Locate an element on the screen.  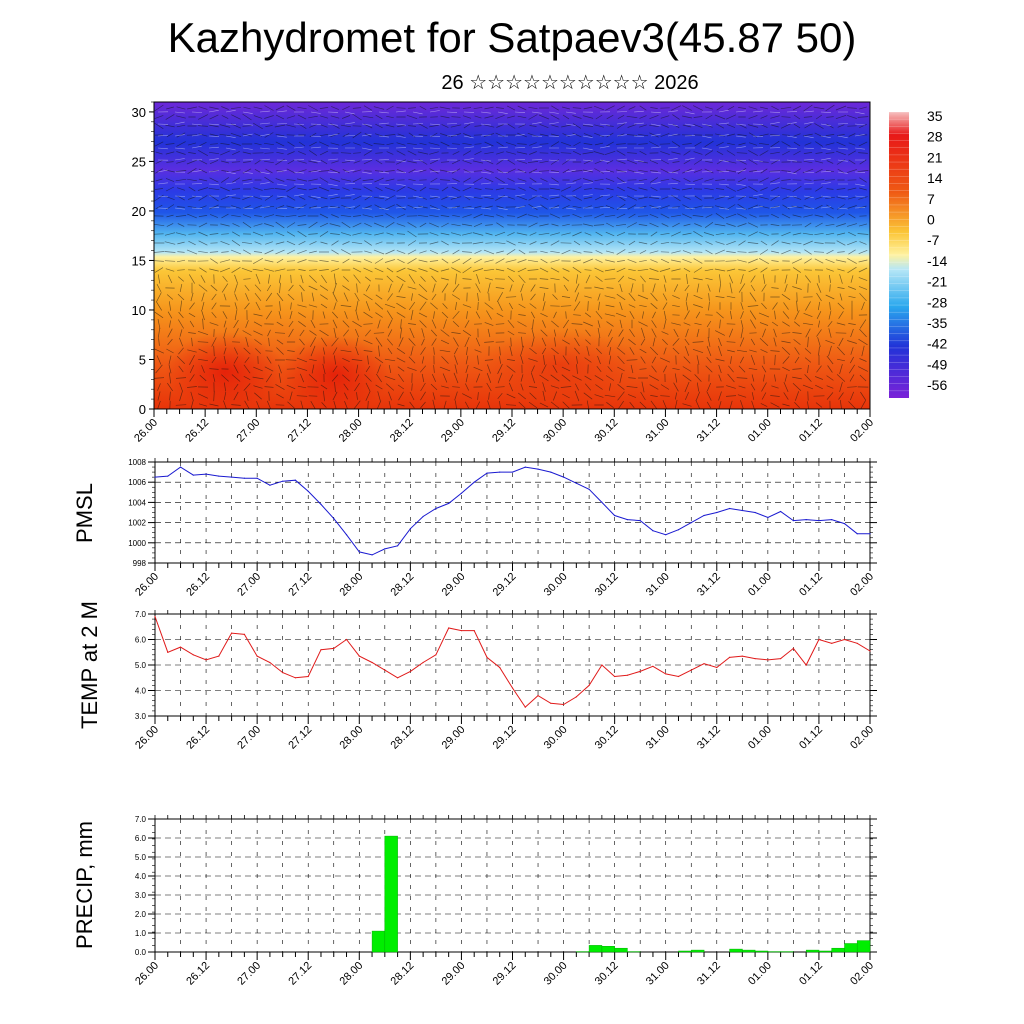
x-tick-label: 29.12 is located at coordinates (505, 738).